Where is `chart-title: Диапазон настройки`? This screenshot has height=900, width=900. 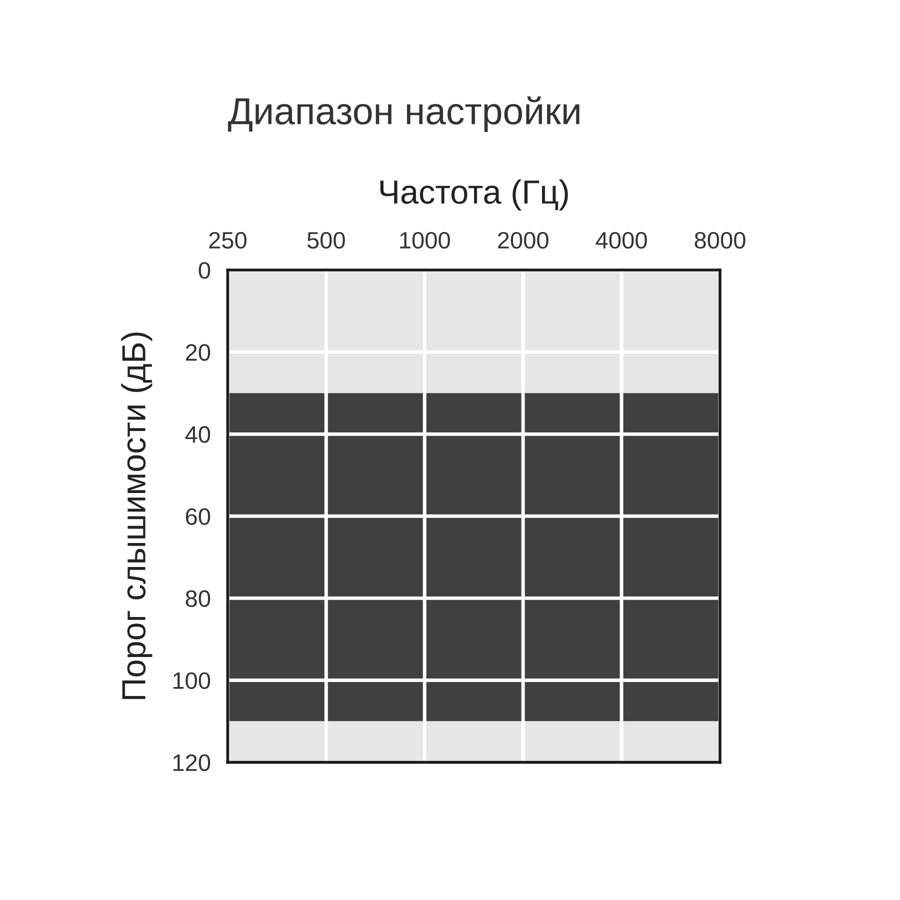 chart-title: Диапазон настройки is located at coordinates (404, 114).